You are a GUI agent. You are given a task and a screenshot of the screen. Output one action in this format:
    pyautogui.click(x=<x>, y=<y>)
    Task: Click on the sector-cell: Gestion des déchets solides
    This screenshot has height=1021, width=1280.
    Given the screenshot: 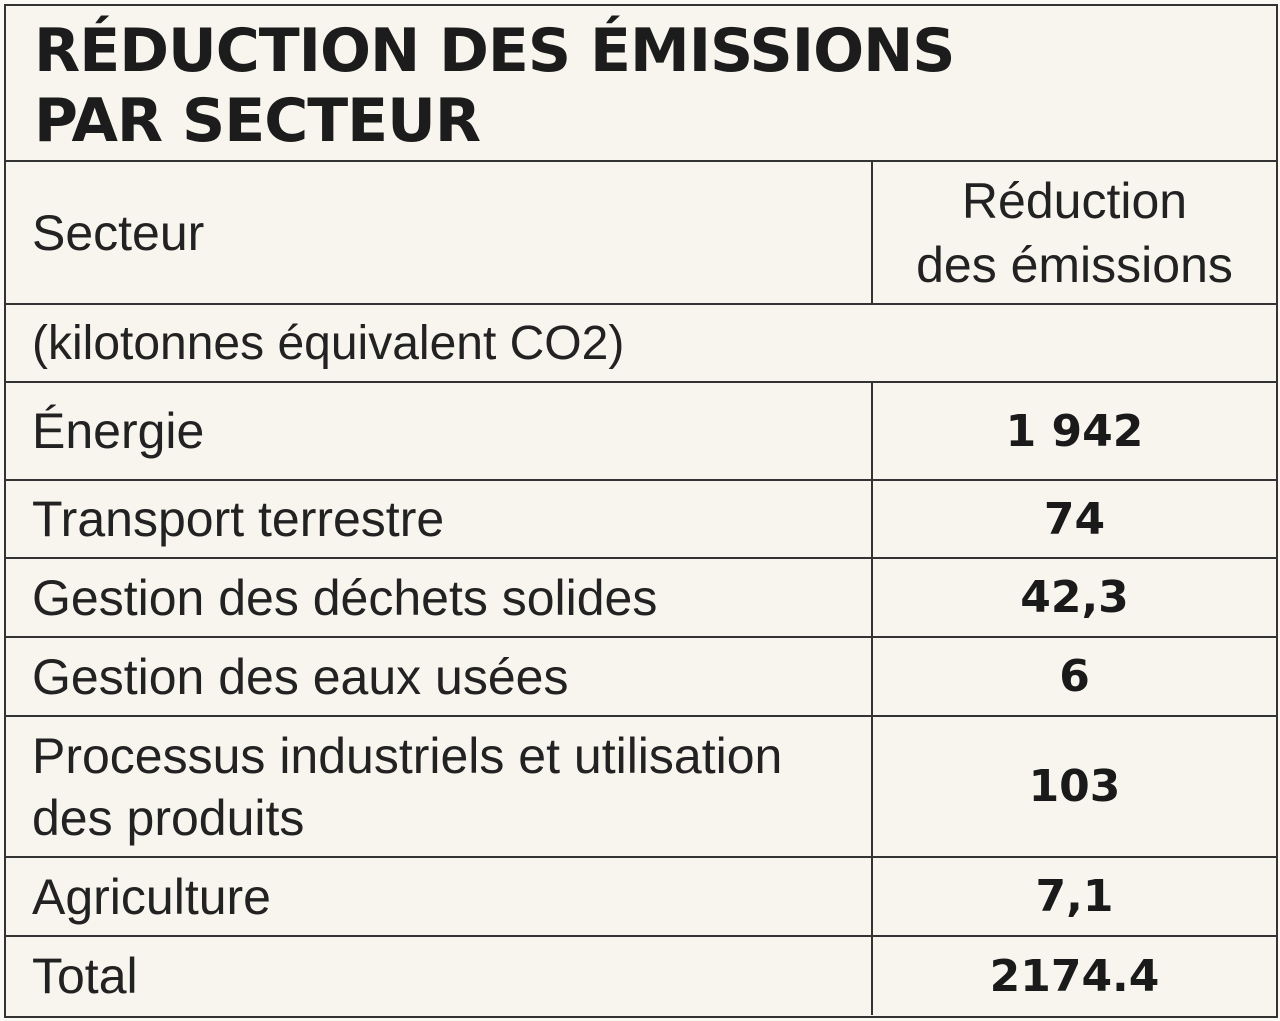 What is the action you would take?
    pyautogui.click(x=439, y=597)
    